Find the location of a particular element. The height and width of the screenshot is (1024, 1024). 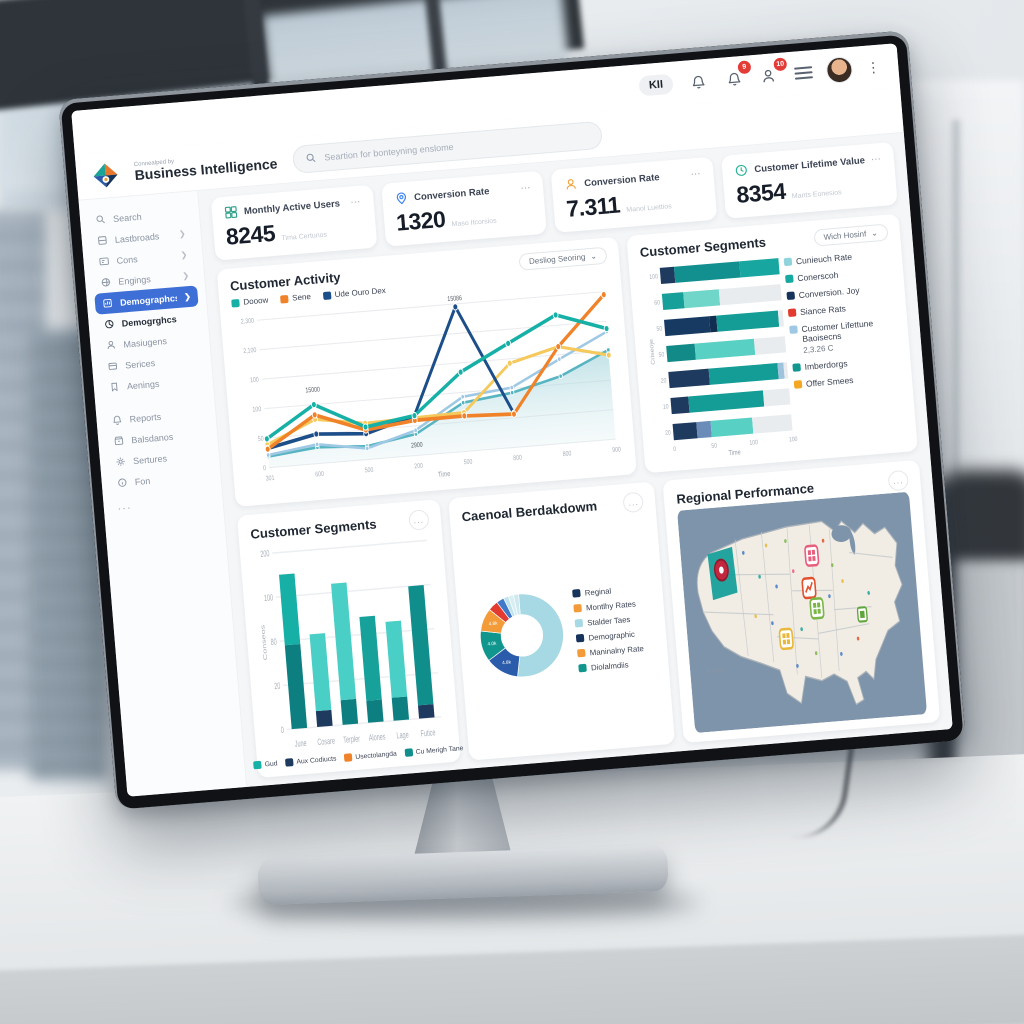

sidebar-item-aenings: Aenings is located at coordinates (153, 383).